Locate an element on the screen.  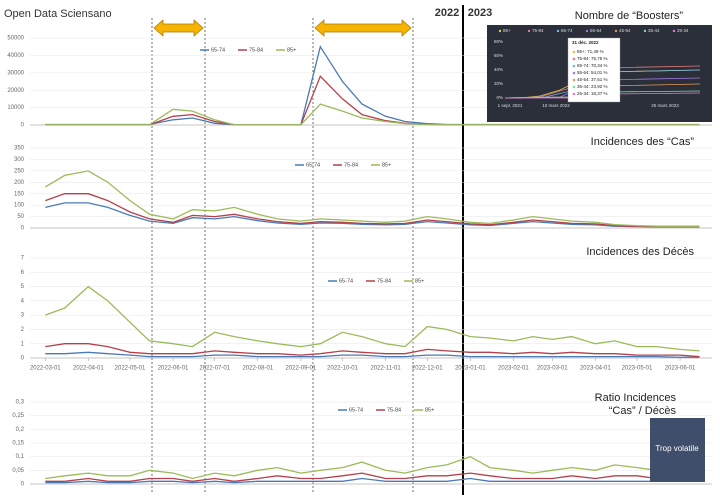
note-box is located at coordinates (677, 450).